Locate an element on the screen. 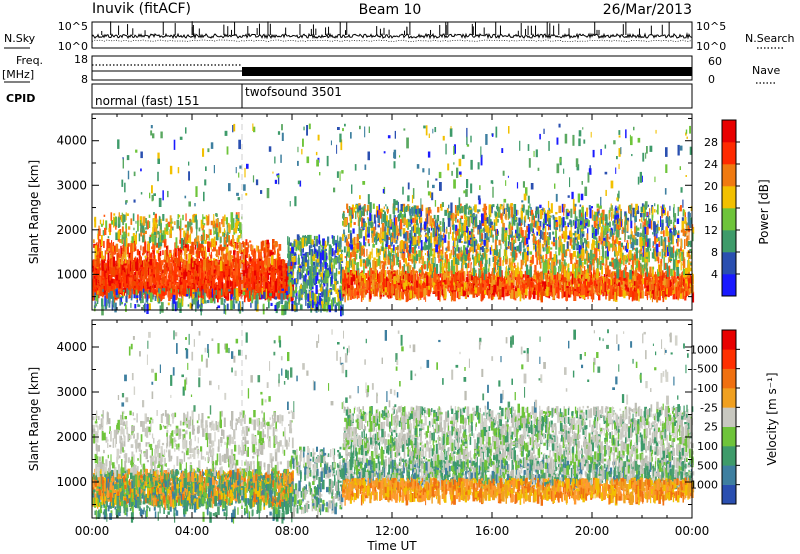 The height and width of the screenshot is (554, 800). nave-tick-high: 60 is located at coordinates (715, 61).